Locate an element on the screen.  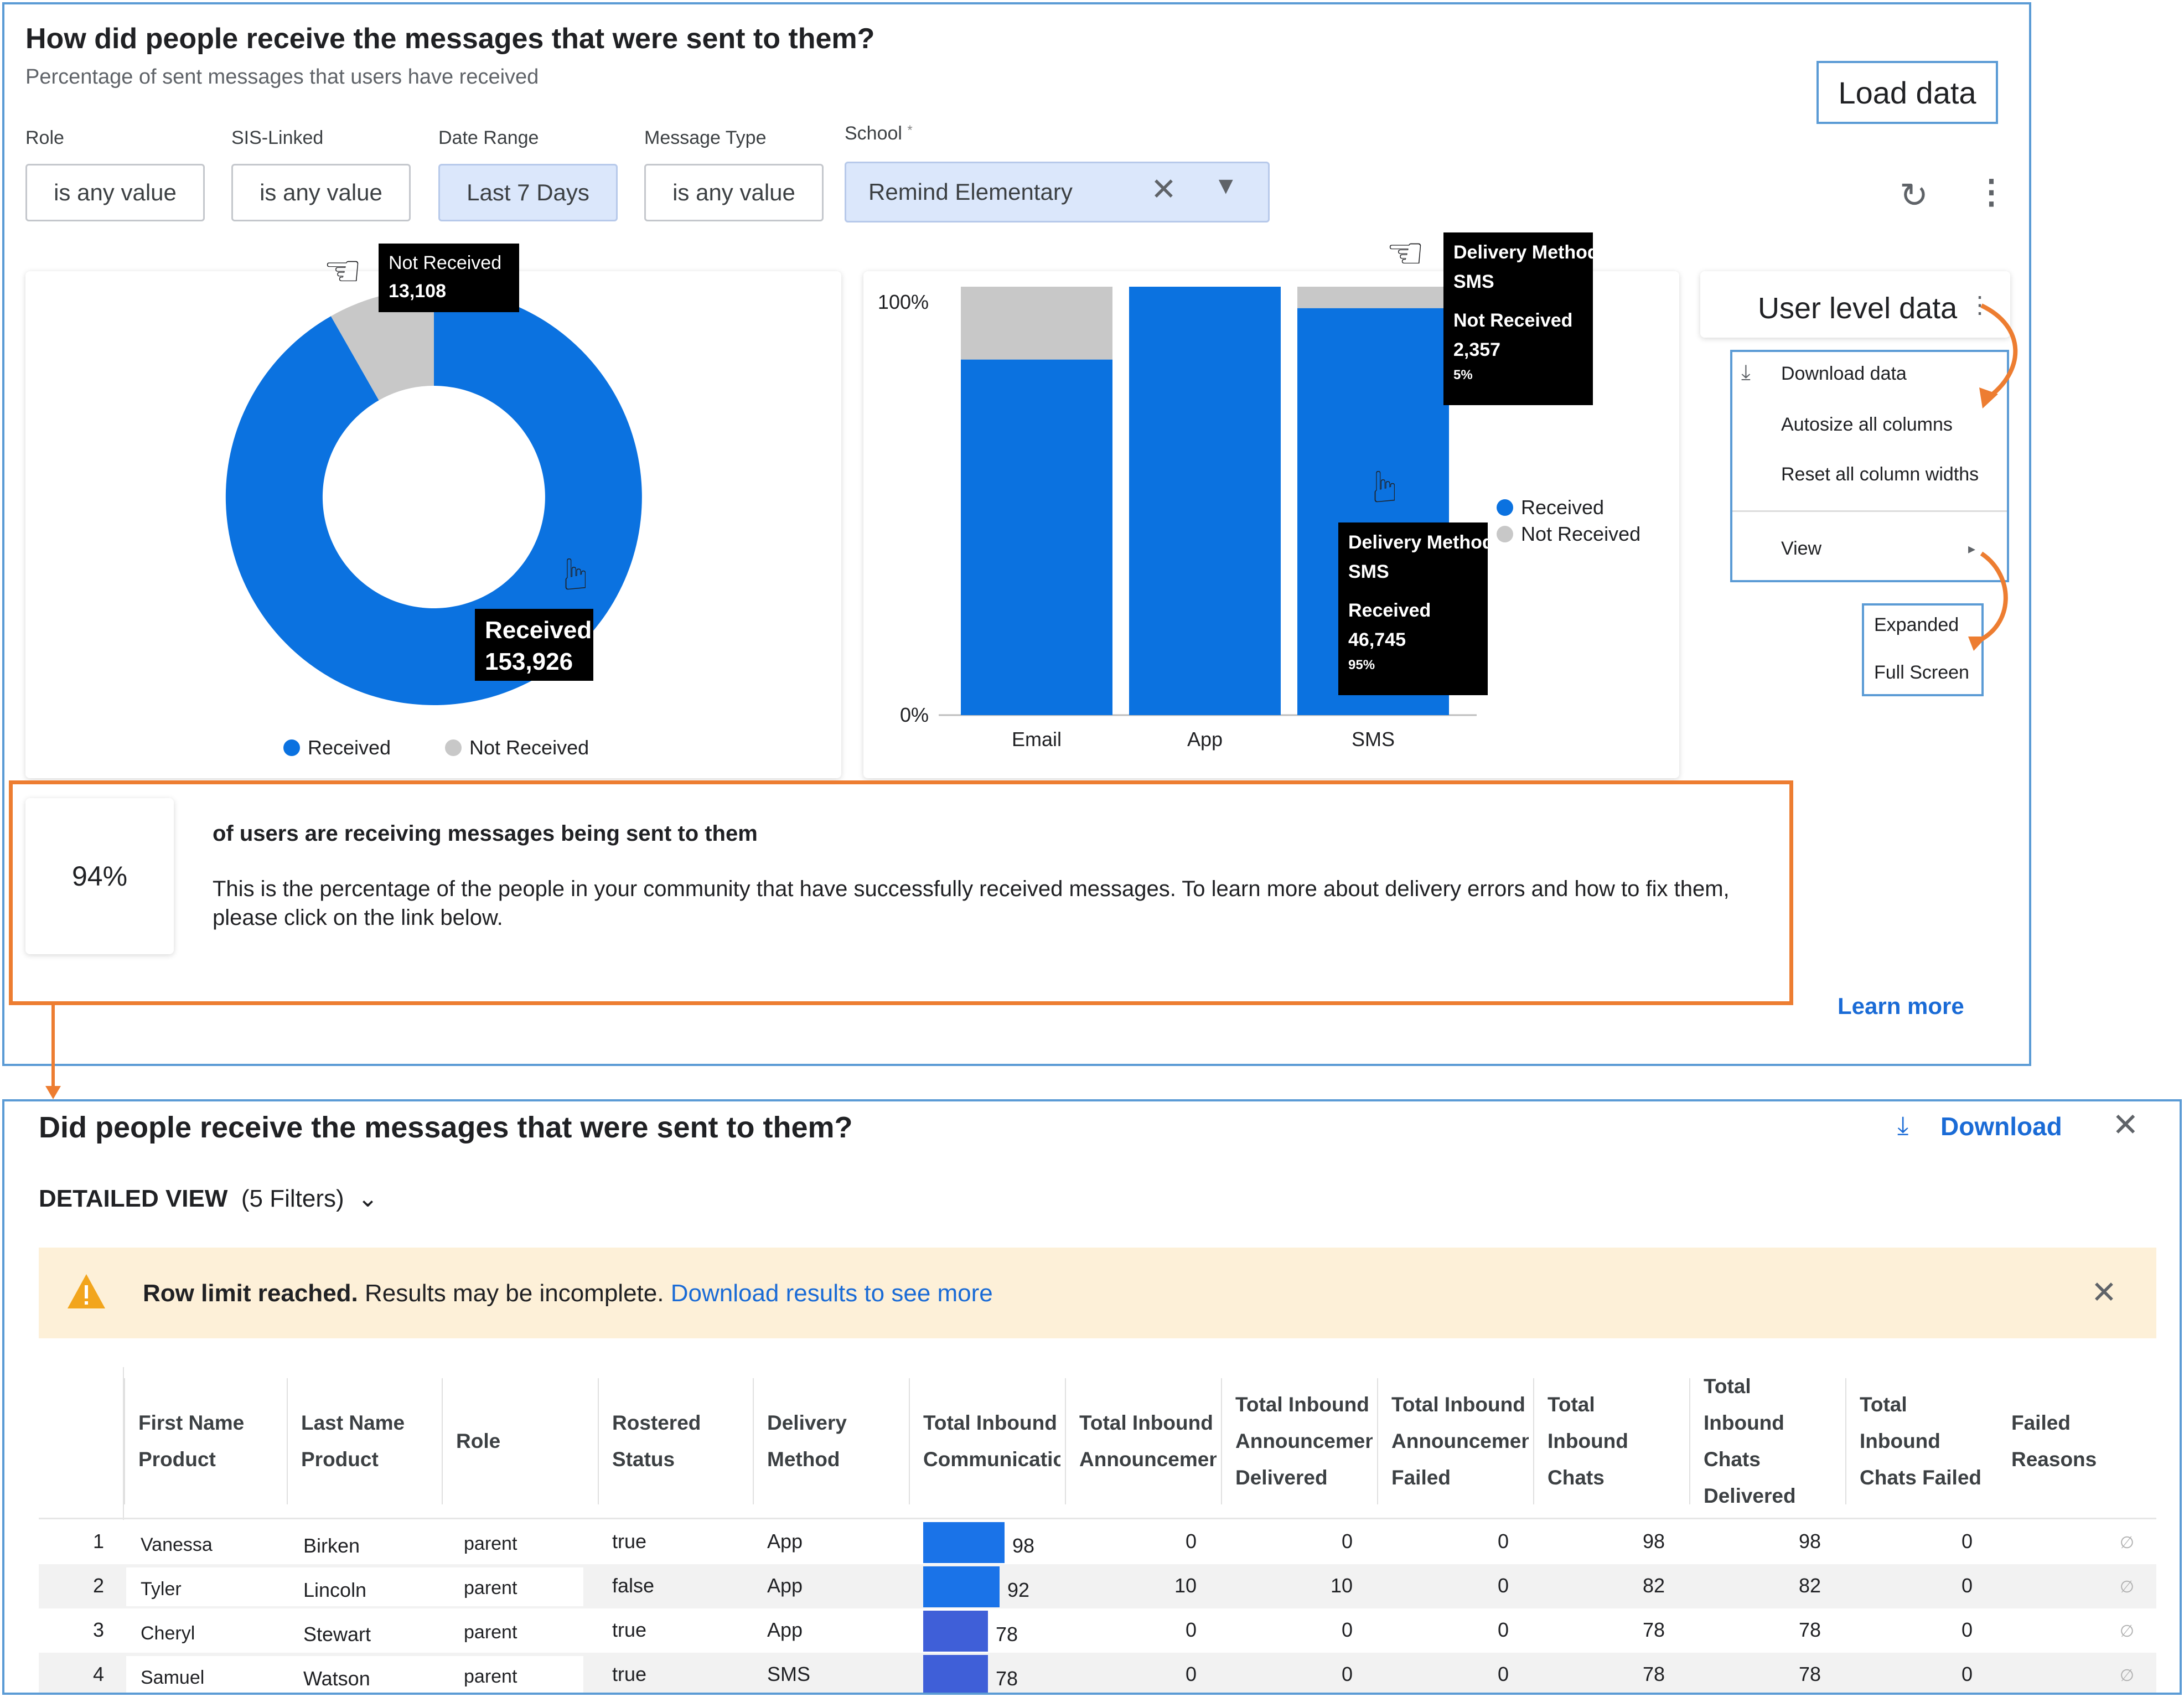
filter-sis-linked-button: is any value is located at coordinates (321, 192).